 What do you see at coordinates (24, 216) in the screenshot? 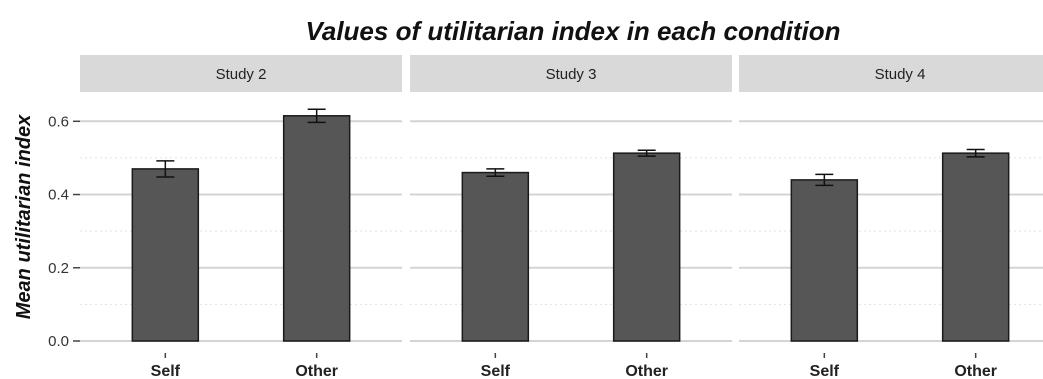
I see `y-axis-label: Mean utilitarian index` at bounding box center [24, 216].